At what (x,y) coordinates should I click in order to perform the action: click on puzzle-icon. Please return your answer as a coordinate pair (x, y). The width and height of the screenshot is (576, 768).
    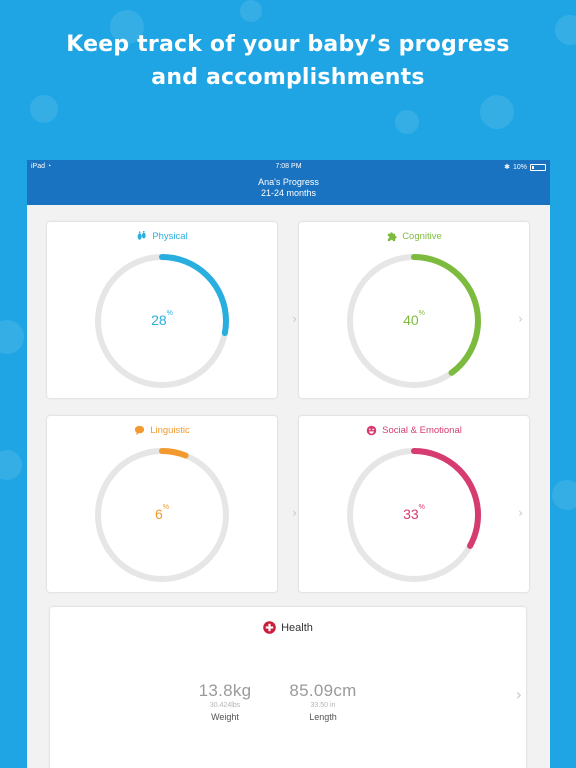
    Looking at the image, I should click on (392, 237).